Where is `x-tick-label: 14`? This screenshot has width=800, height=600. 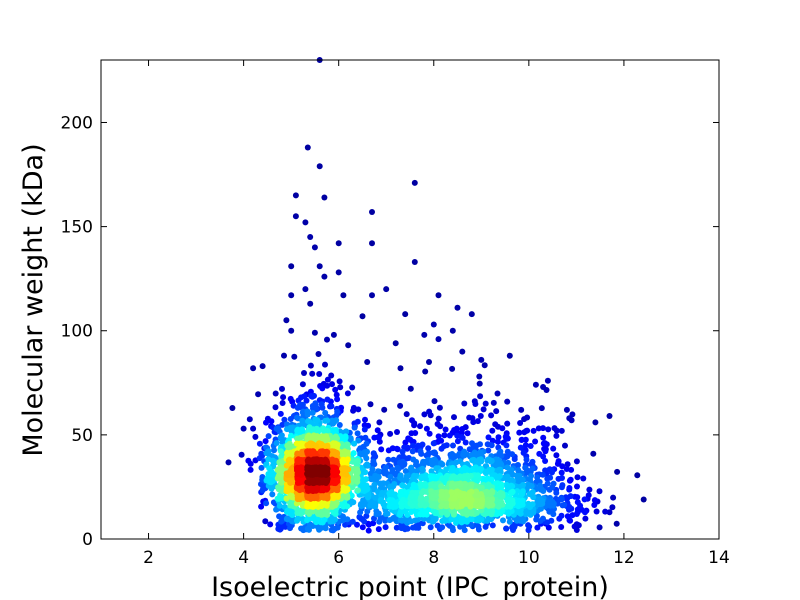 x-tick-label: 14 is located at coordinates (719, 558).